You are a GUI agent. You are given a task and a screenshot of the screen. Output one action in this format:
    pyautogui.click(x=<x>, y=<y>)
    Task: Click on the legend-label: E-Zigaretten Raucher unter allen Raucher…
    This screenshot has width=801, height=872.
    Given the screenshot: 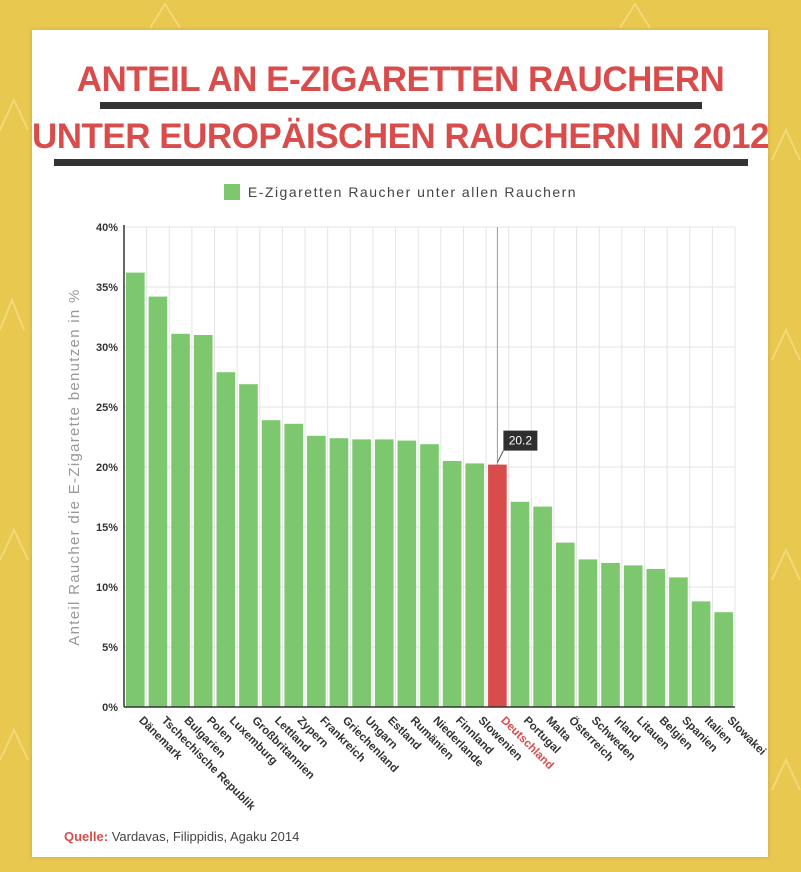 What is the action you would take?
    pyautogui.click(x=412, y=192)
    